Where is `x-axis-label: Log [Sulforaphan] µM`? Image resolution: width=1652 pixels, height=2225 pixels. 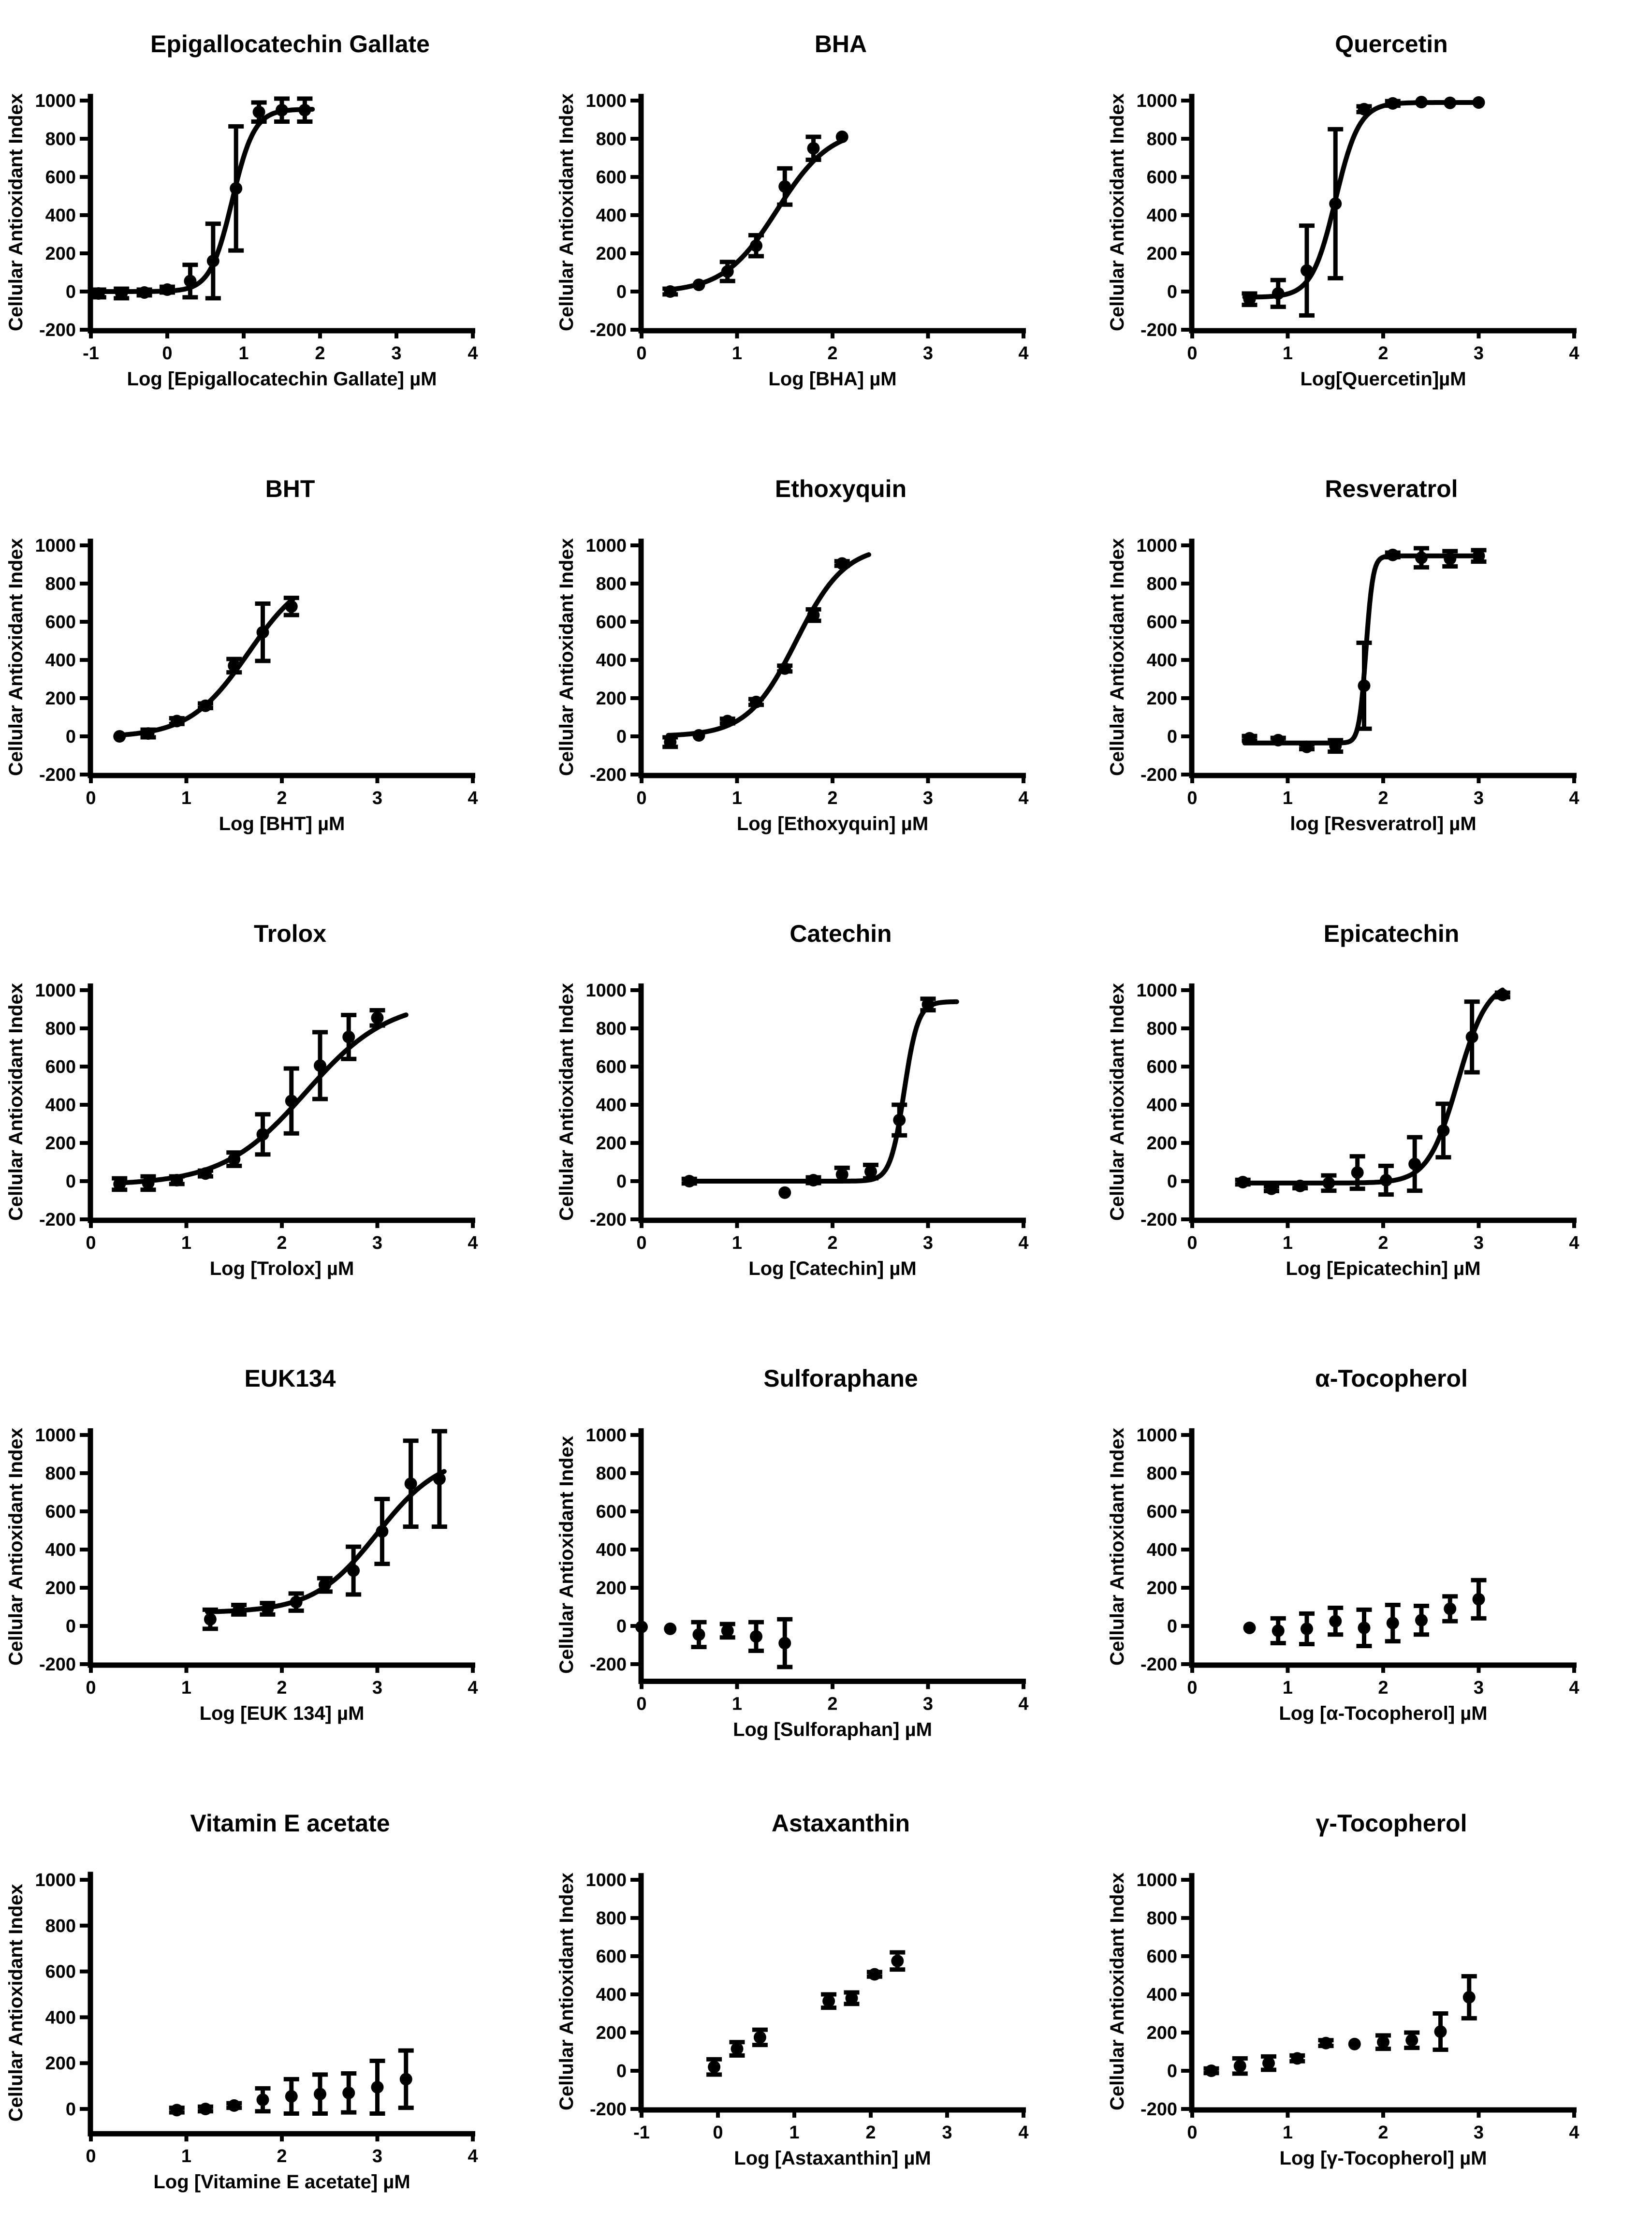 x-axis-label: Log [Sulforaphan] µM is located at coordinates (833, 1730).